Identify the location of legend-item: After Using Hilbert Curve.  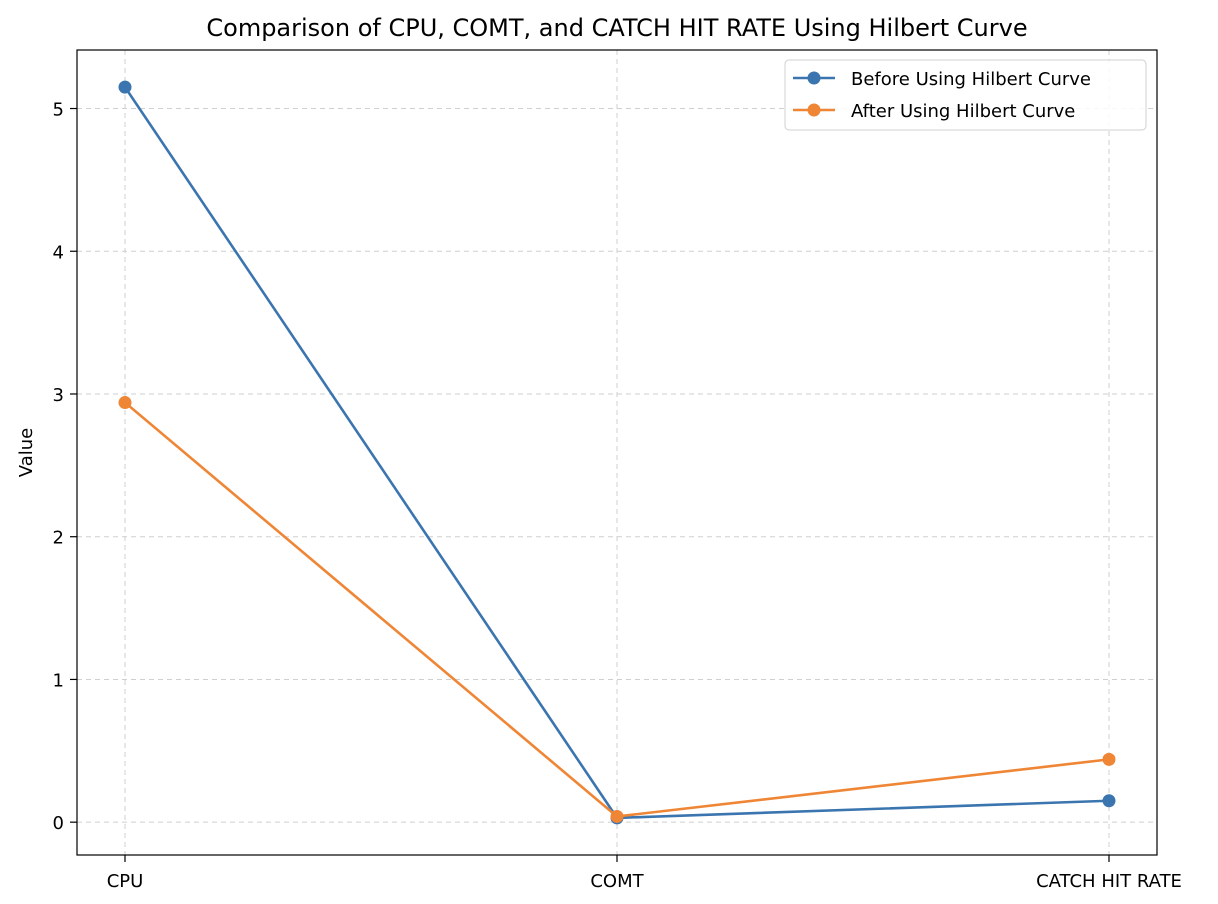
(934, 111).